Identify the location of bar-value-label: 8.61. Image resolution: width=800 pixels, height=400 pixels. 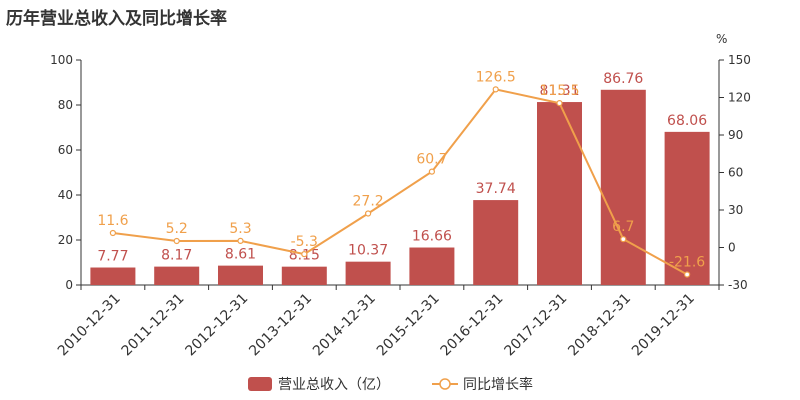
(240, 255).